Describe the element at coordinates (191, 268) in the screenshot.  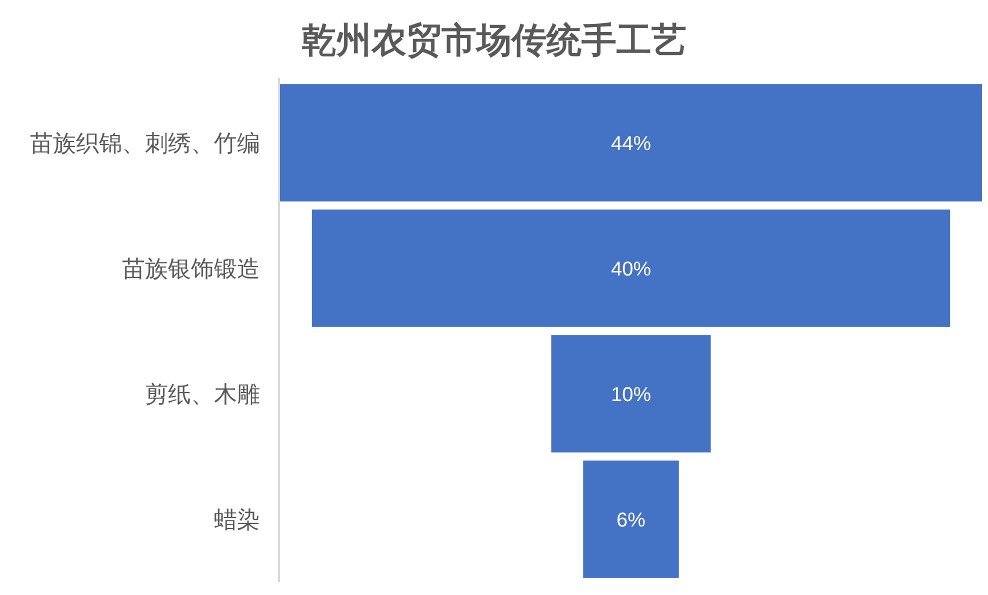
I see `category-label: 苗族银饰锻造` at that location.